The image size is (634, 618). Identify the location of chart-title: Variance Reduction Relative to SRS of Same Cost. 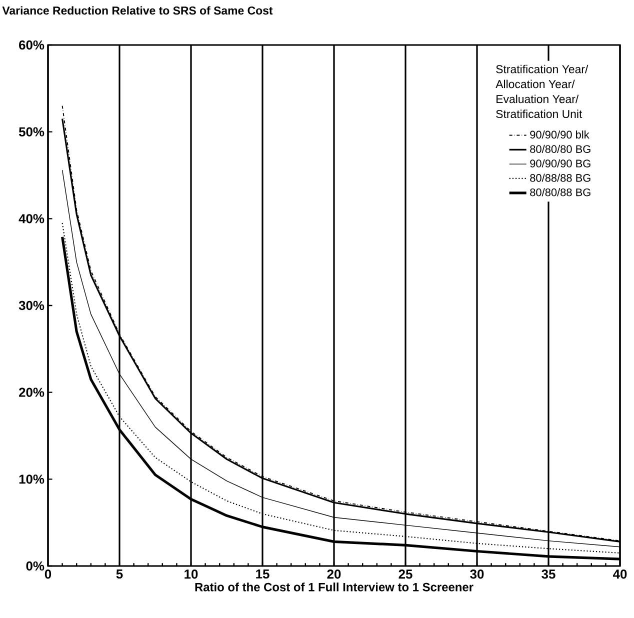
(137, 10).